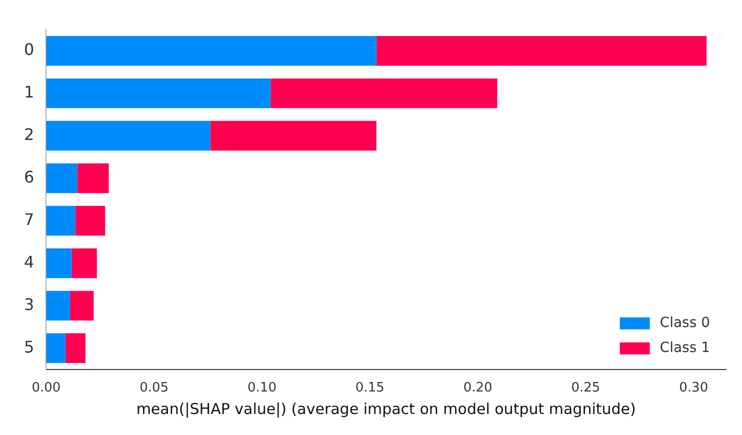  What do you see at coordinates (29, 262) in the screenshot?
I see `y-tick-label: 4` at bounding box center [29, 262].